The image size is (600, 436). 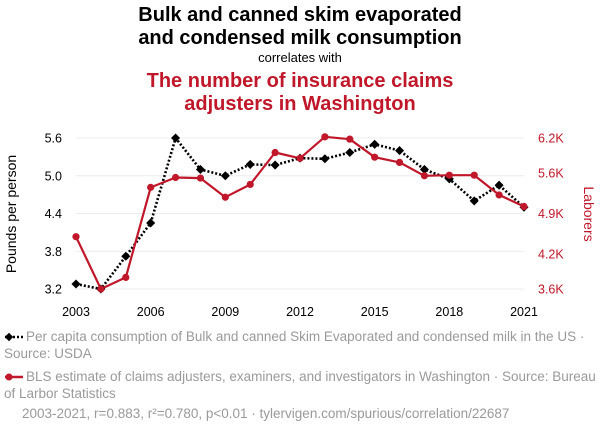 I want to click on y-left-tick-label: 3.8, so click(x=53, y=252).